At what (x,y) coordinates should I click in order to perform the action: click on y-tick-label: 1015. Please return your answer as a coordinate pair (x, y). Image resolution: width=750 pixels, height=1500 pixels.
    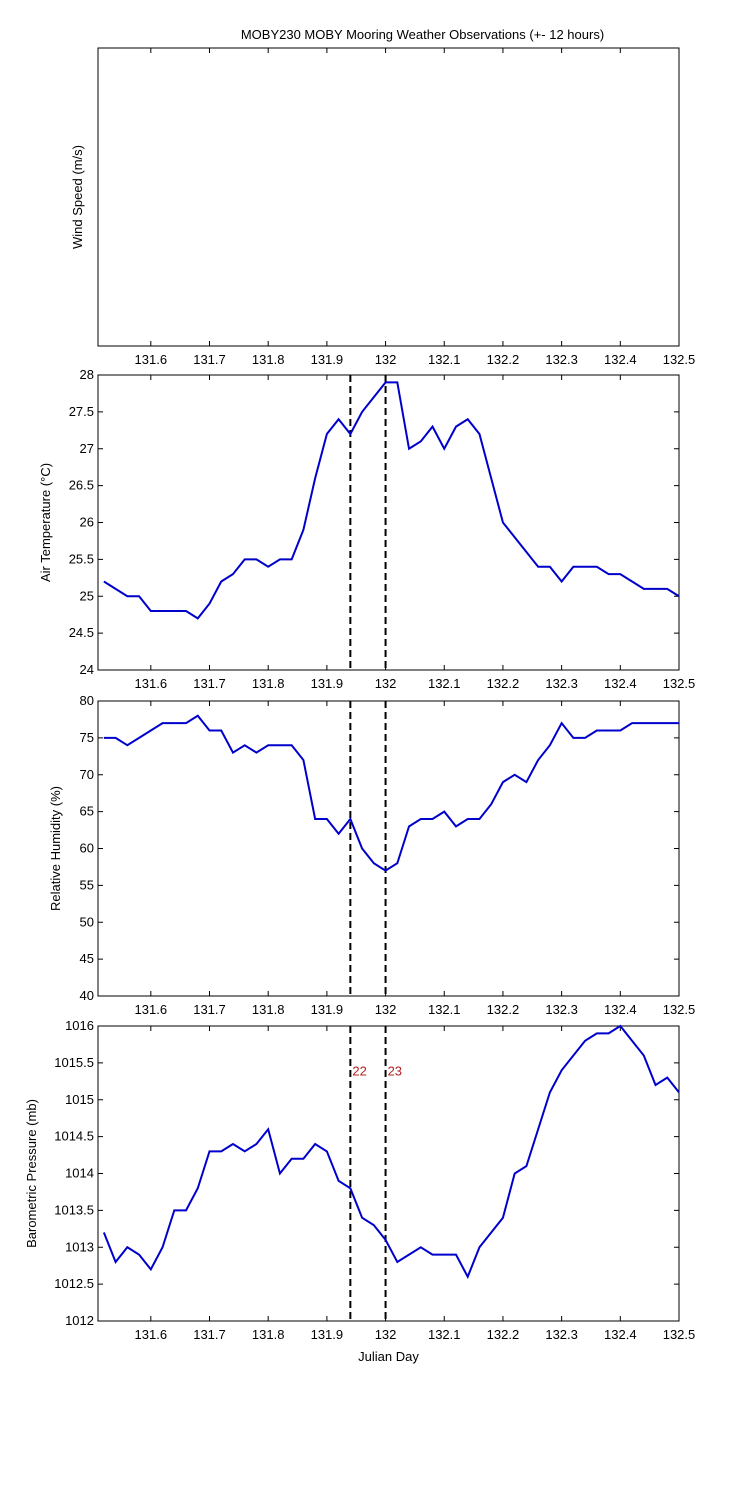
    Looking at the image, I should click on (79, 1099).